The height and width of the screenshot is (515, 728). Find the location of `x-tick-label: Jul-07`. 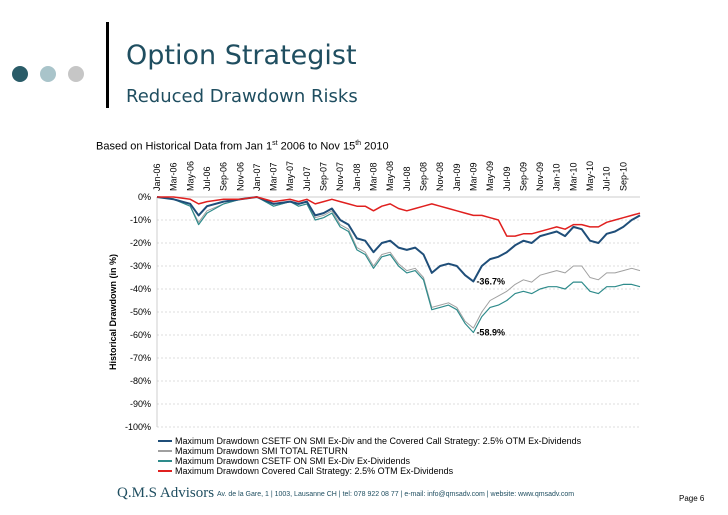

x-tick-label: Jul-07 is located at coordinates (307, 178).